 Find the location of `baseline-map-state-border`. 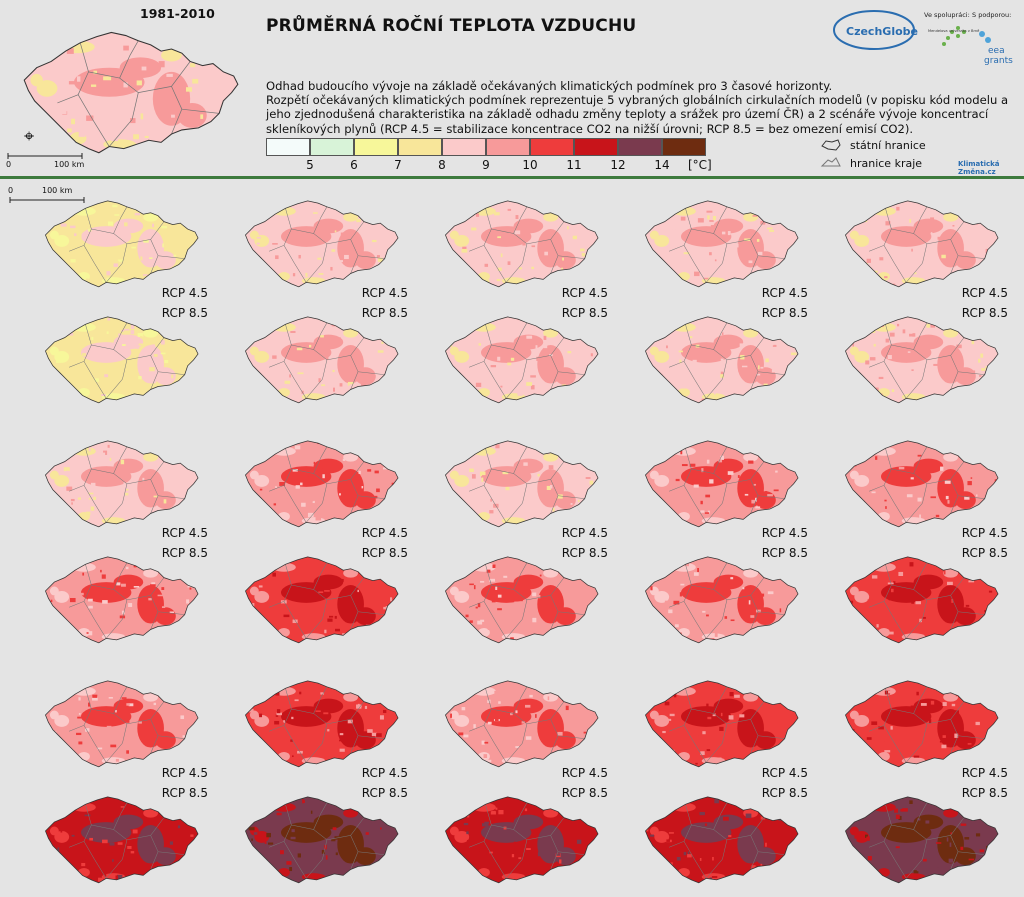

baseline-map-state-border is located at coordinates (131, 92).